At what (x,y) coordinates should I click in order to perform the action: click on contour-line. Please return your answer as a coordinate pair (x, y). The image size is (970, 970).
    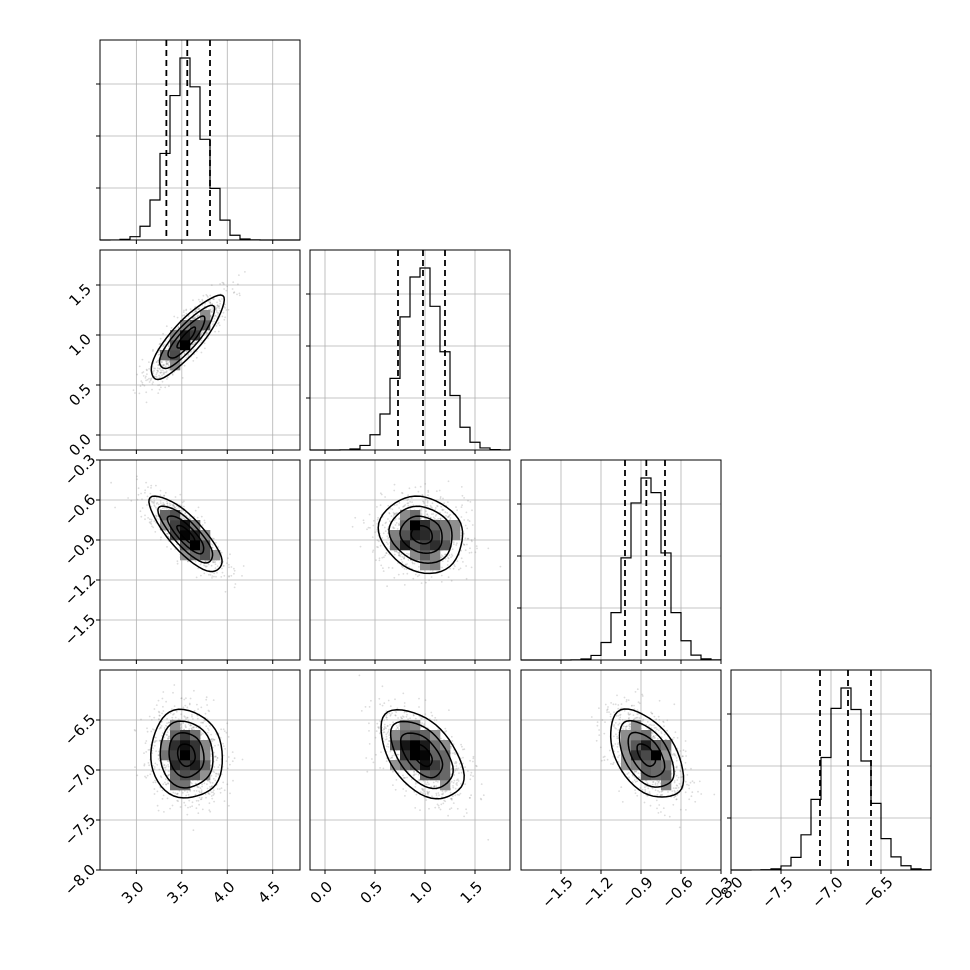
    Looking at the image, I should click on (187, 337).